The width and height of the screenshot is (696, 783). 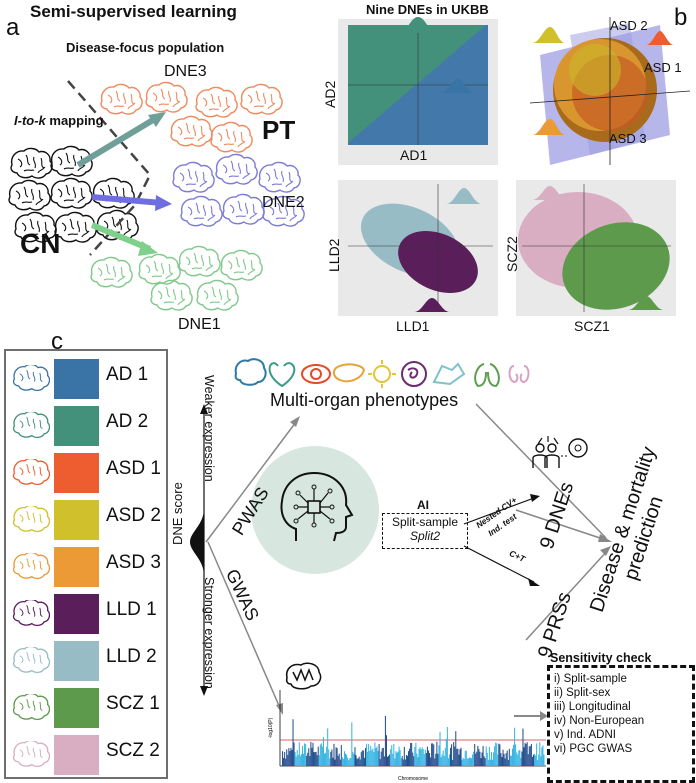 What do you see at coordinates (663, 67) in the screenshot?
I see `asd1-label: ASD 1` at bounding box center [663, 67].